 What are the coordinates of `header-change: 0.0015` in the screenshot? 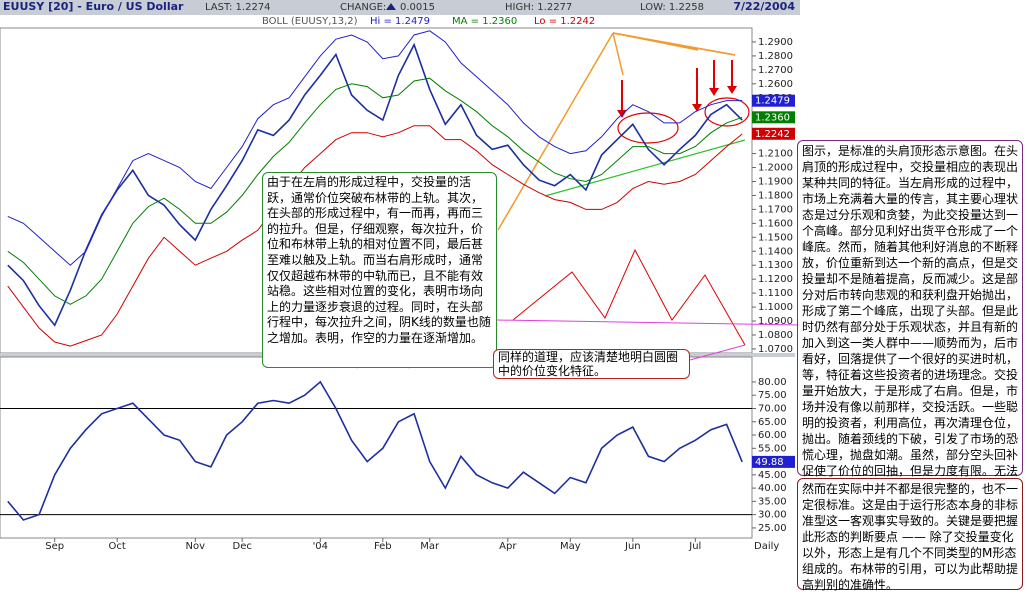 It's located at (417, 7).